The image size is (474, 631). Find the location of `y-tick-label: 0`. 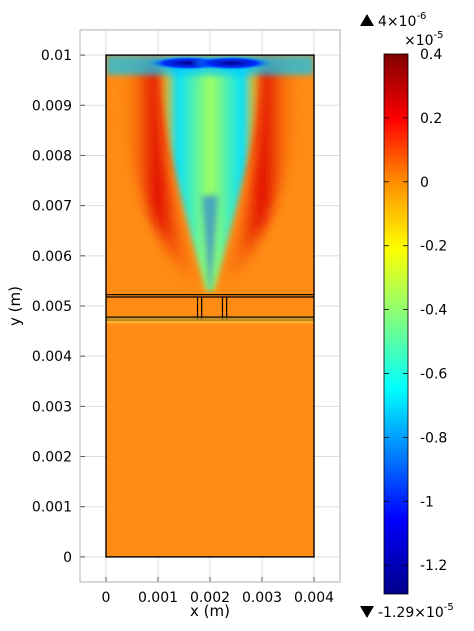

y-tick-label: 0 is located at coordinates (67, 558).